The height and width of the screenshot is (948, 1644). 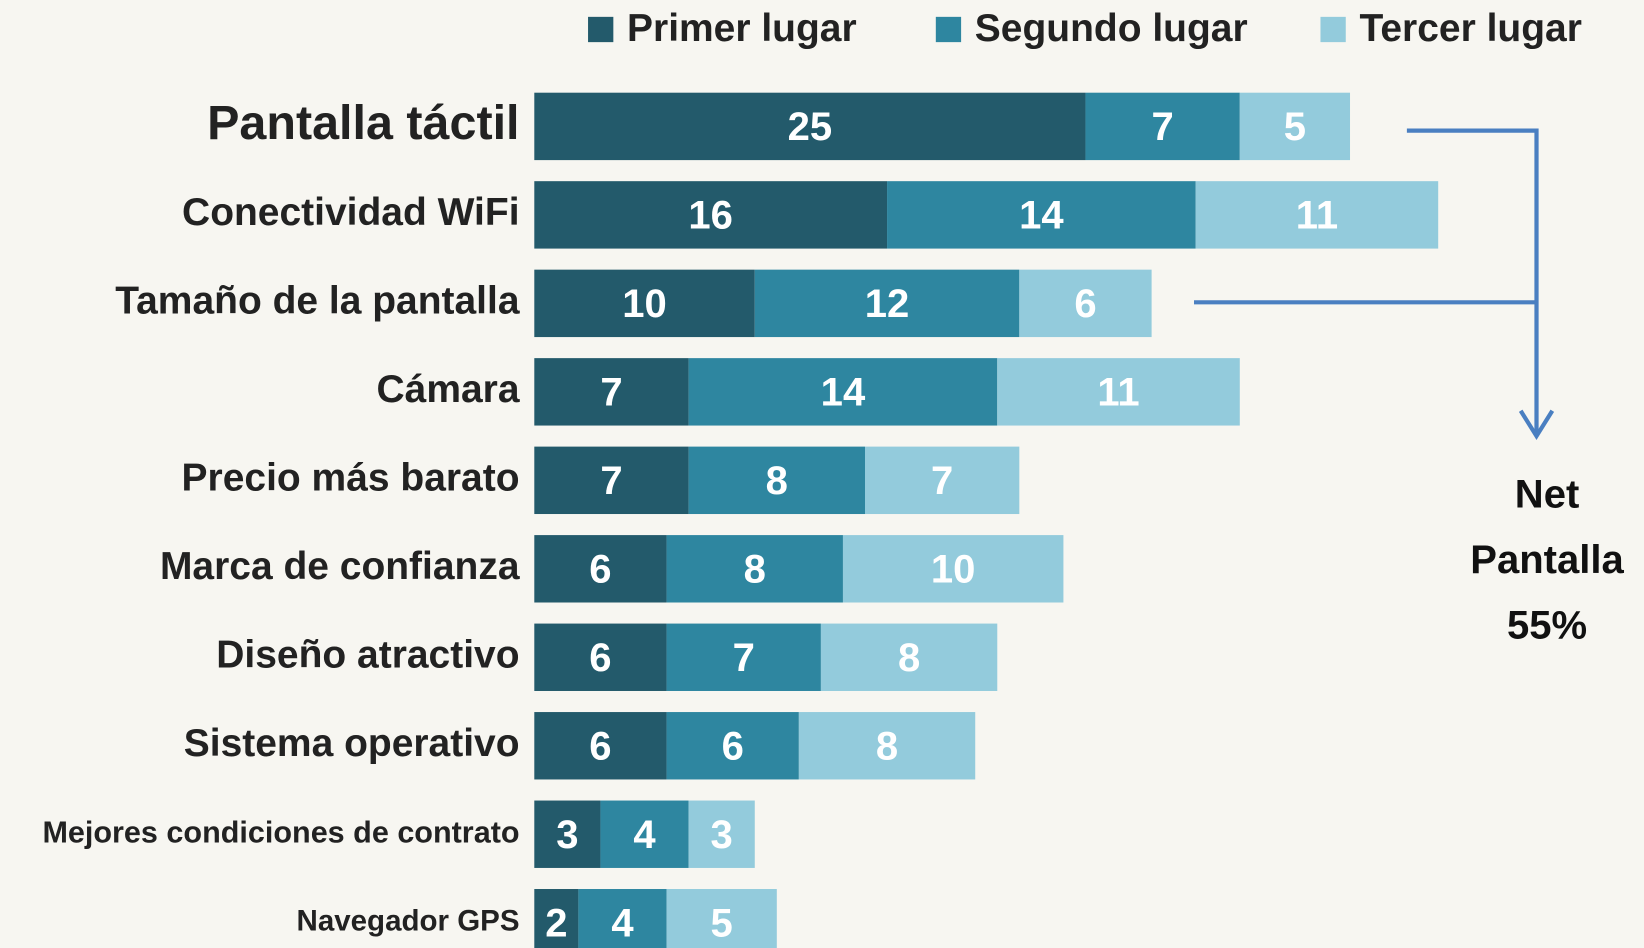 I want to click on bracket-arrow, so click(x=1374, y=284).